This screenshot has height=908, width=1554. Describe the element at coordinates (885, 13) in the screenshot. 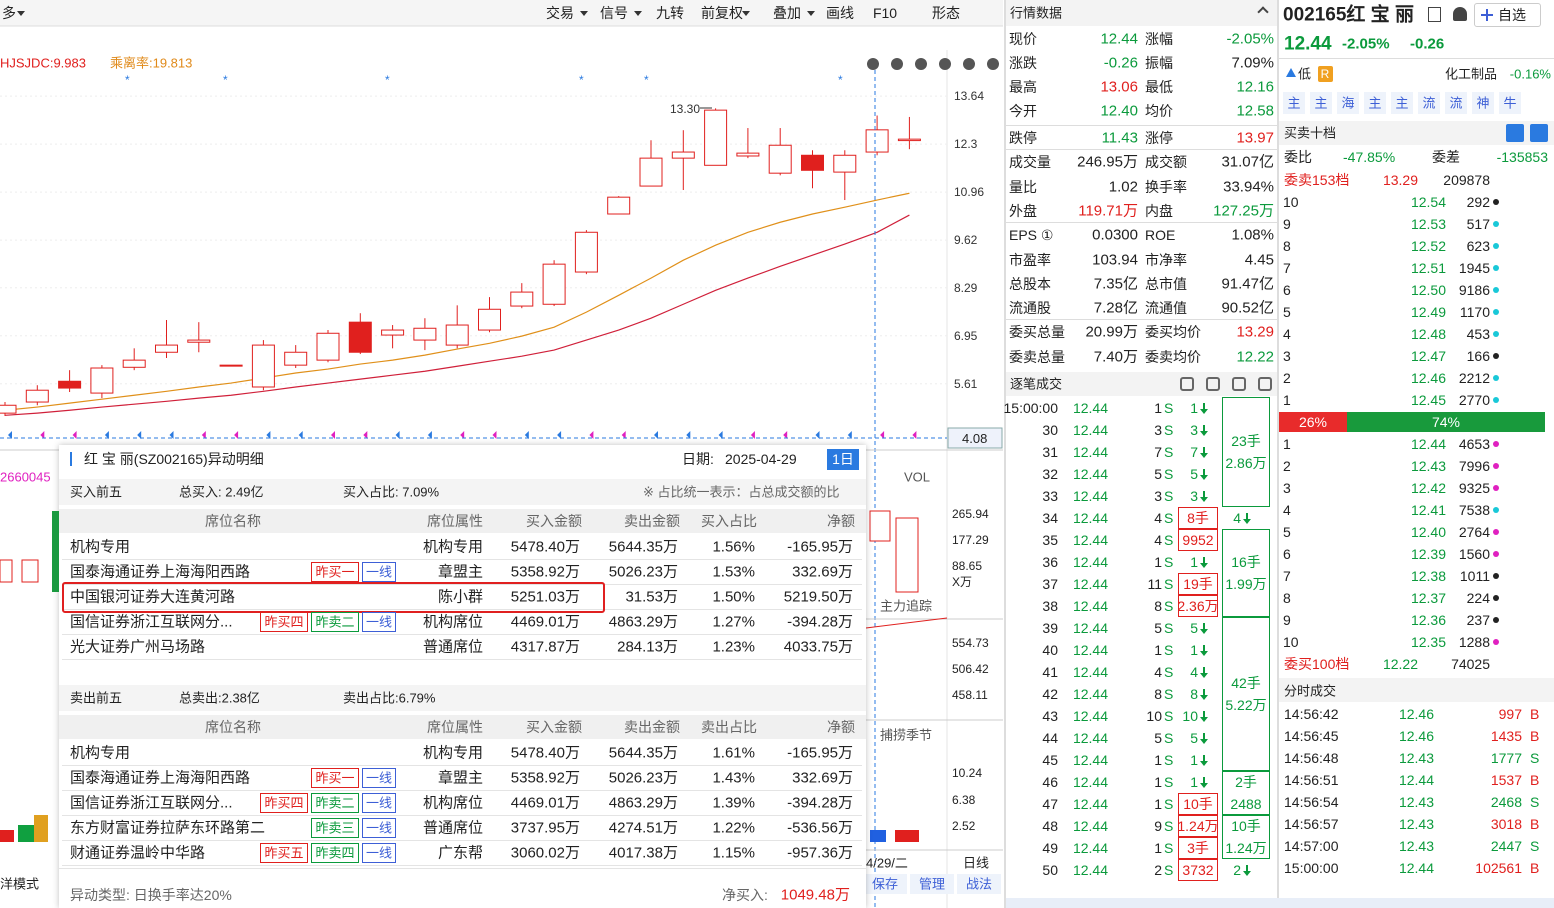

I see `toolbar-button: F10` at that location.